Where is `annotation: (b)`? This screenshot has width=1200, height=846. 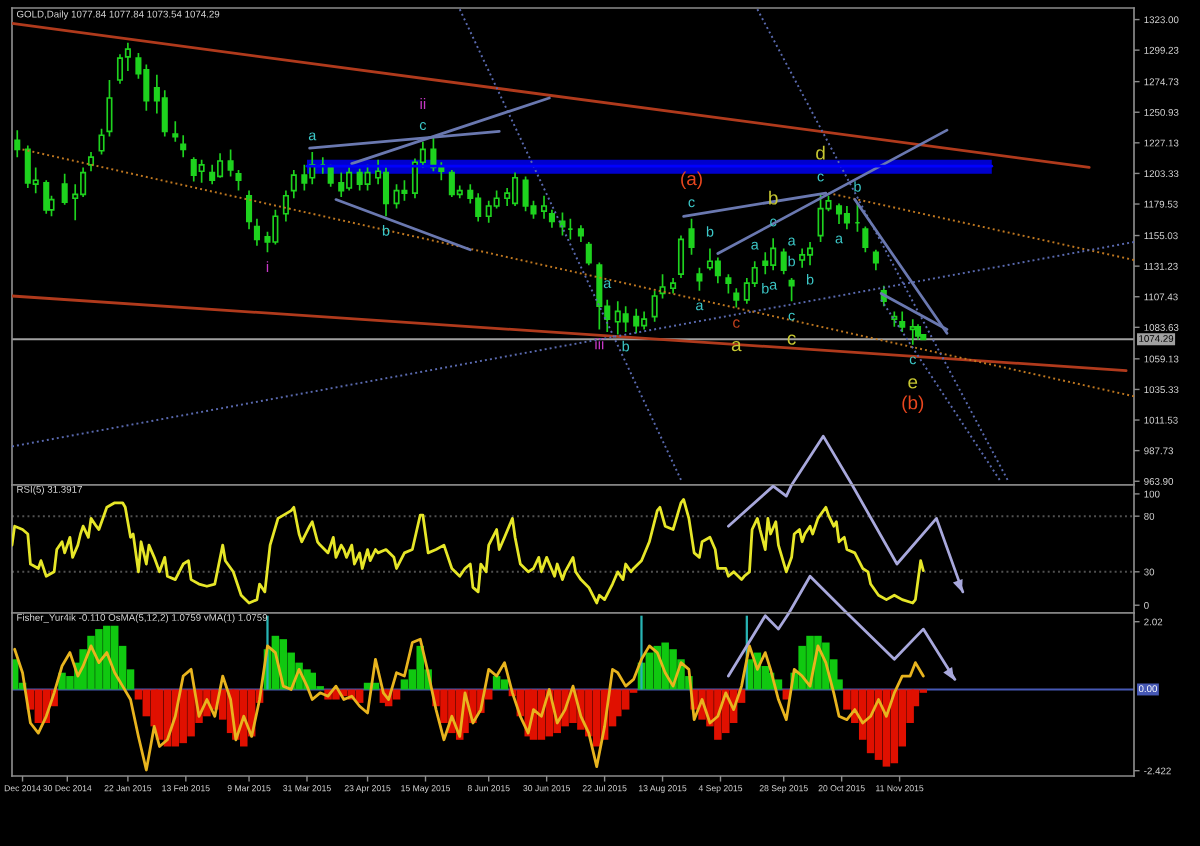 annotation: (b) is located at coordinates (913, 404).